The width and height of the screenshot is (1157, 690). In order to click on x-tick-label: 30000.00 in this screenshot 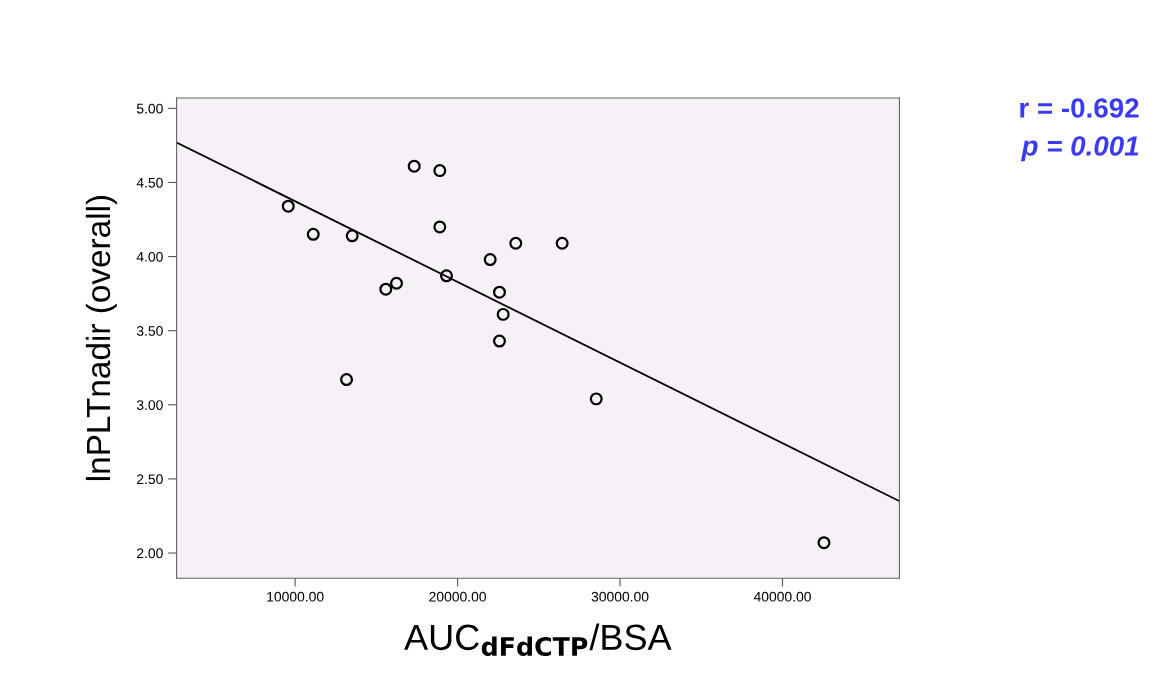, I will do `click(620, 596)`.